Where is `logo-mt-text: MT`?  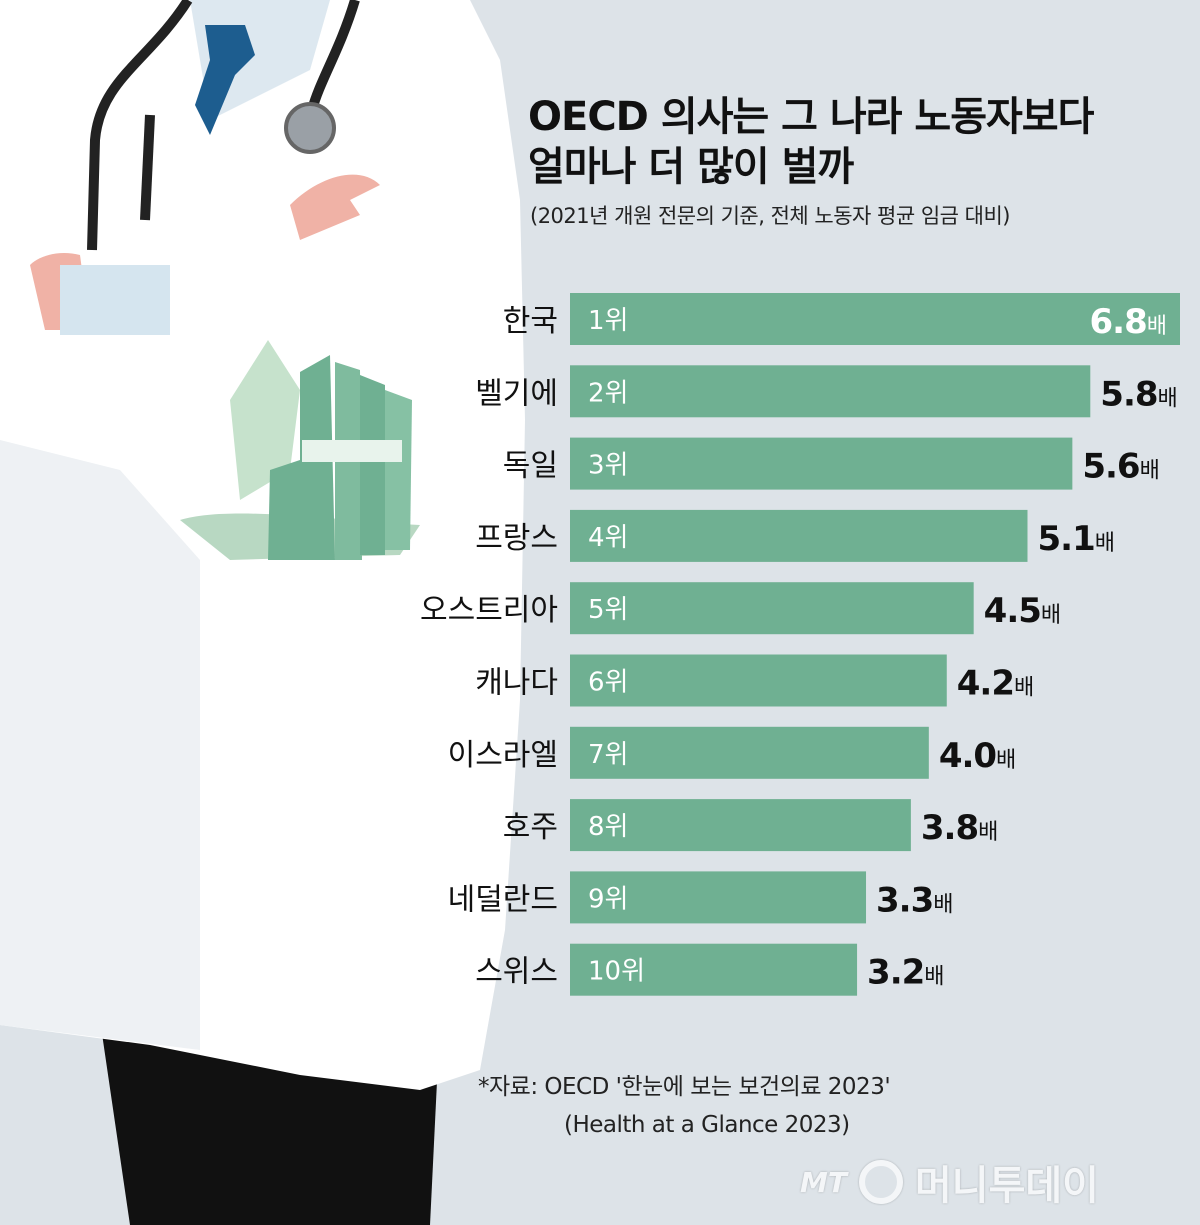
logo-mt-text: MT is located at coordinates (823, 1182).